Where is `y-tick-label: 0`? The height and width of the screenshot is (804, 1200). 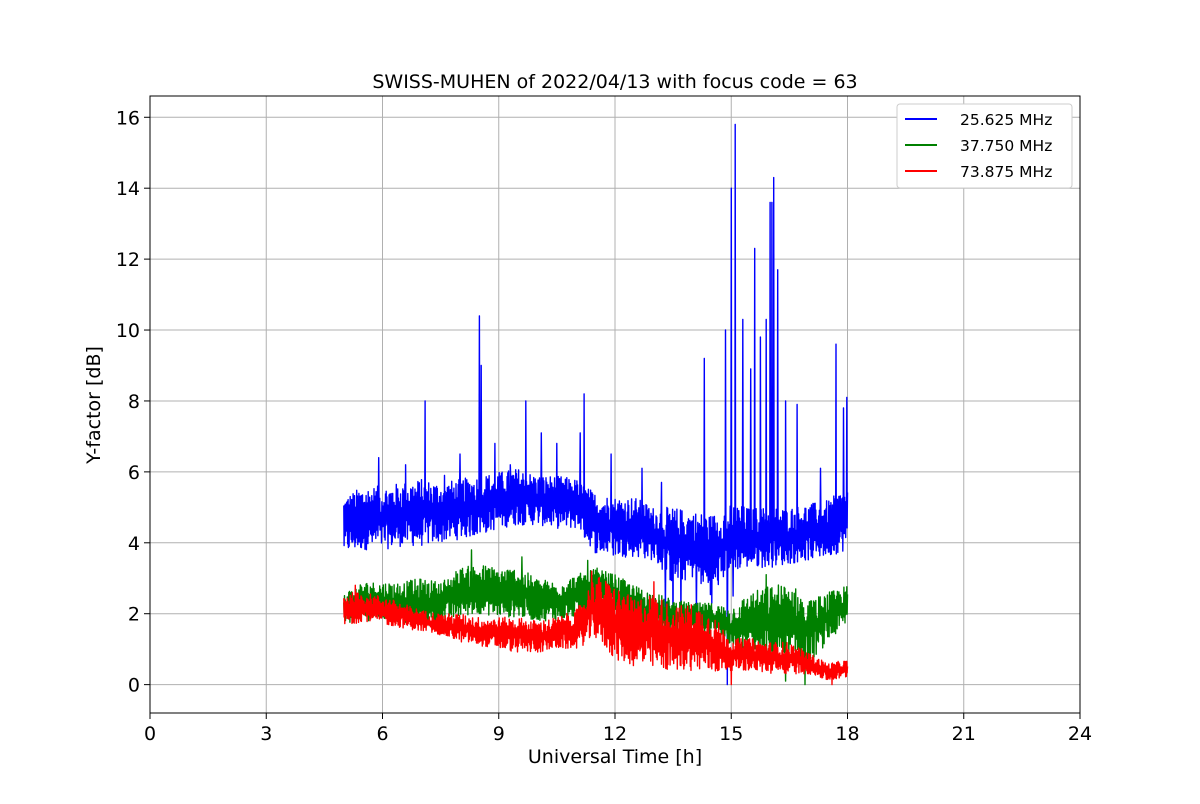
y-tick-label: 0 is located at coordinates (134, 686).